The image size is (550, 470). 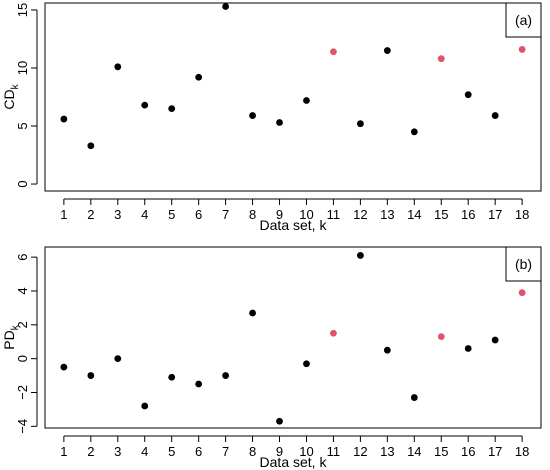 I want to click on panel-label: (b), so click(x=523, y=264).